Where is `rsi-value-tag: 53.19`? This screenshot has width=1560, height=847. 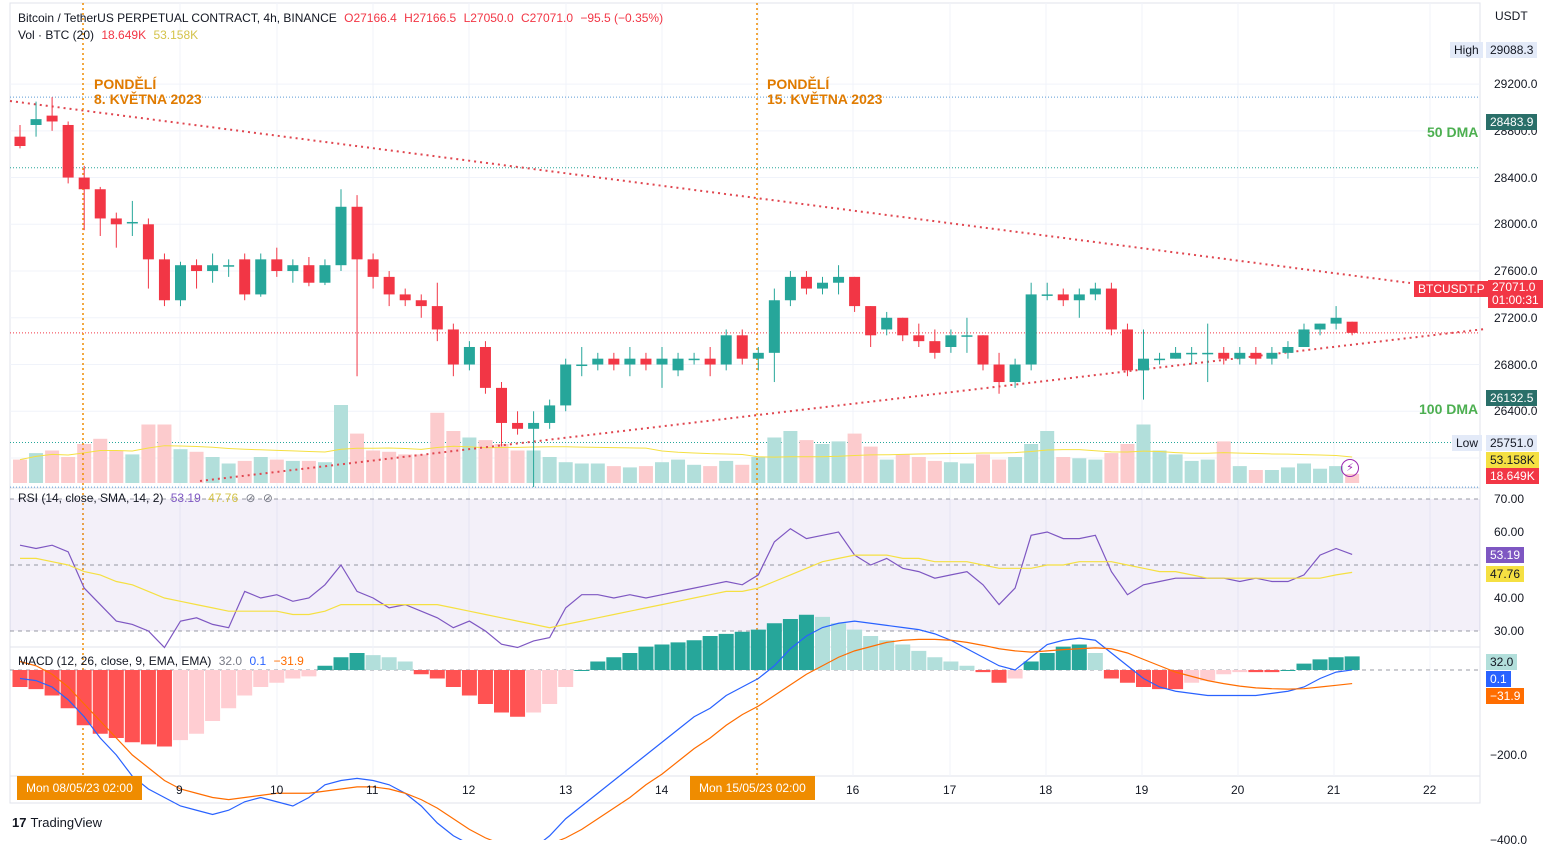 rsi-value-tag: 53.19 is located at coordinates (1505, 555).